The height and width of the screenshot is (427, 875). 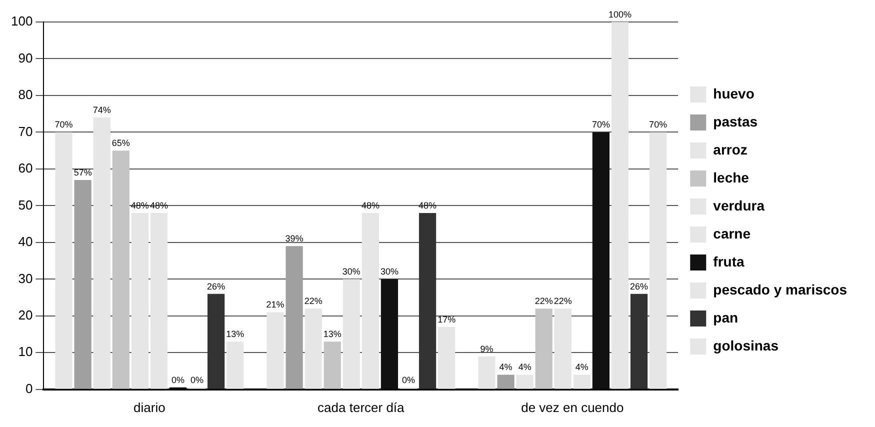 I want to click on legend-label: pescado y mariscos, so click(x=780, y=289).